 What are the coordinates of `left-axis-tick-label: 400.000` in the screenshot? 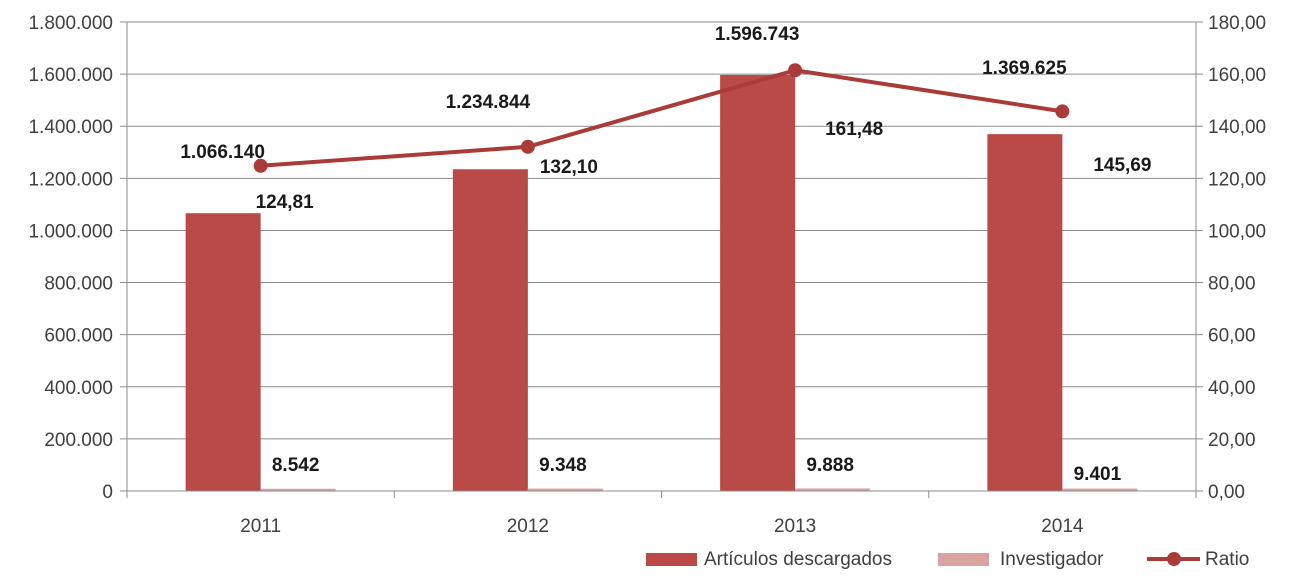 It's located at (78, 388).